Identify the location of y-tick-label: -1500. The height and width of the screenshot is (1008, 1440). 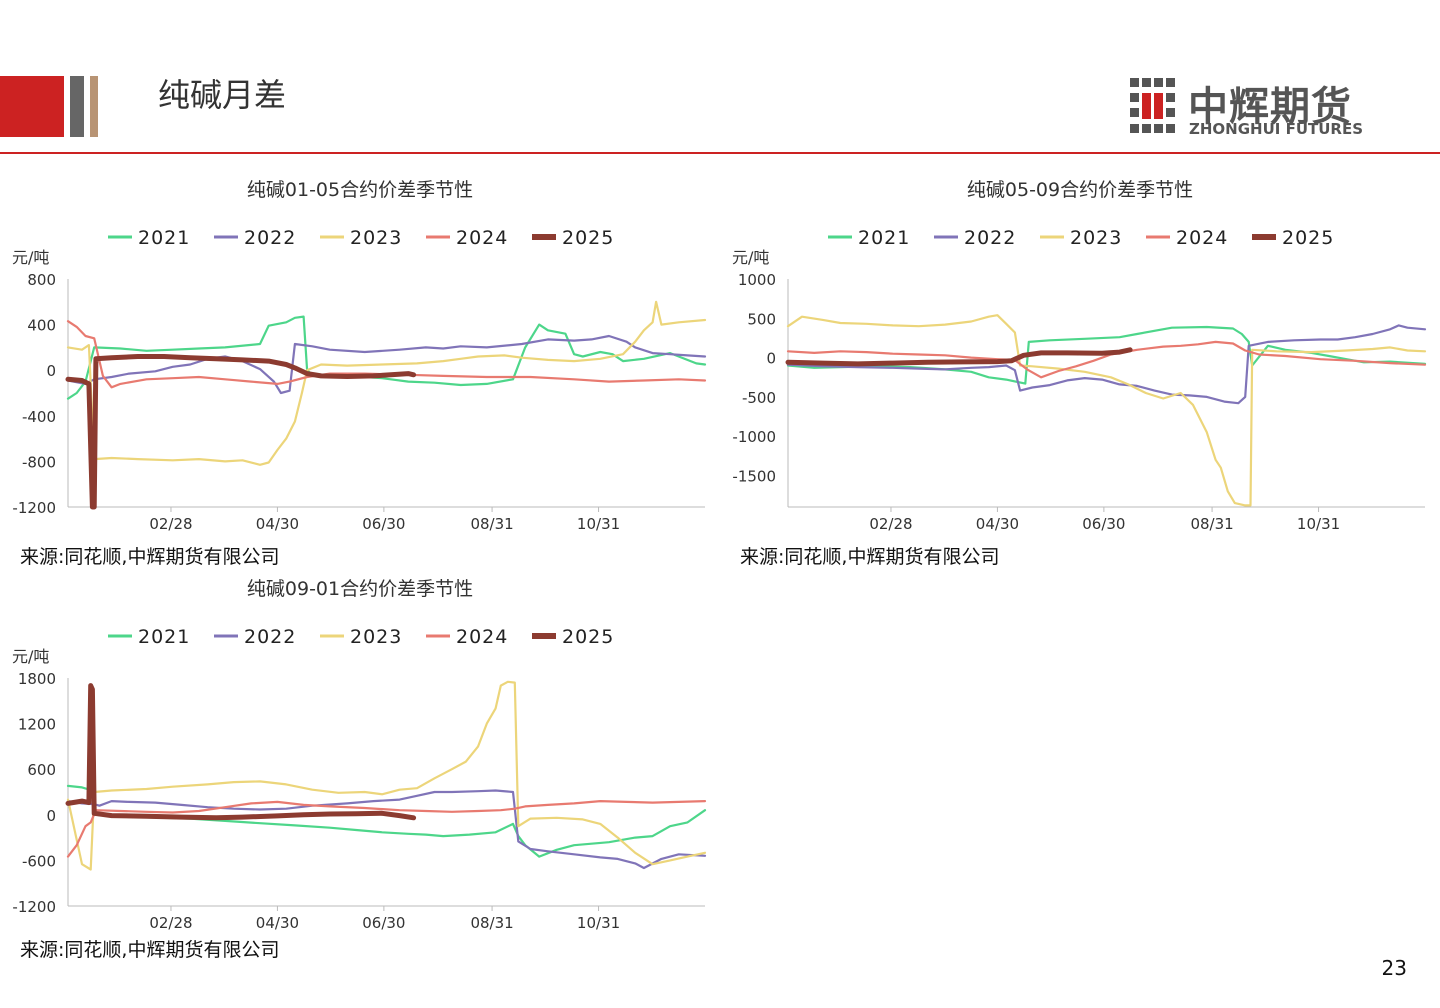
(754, 477).